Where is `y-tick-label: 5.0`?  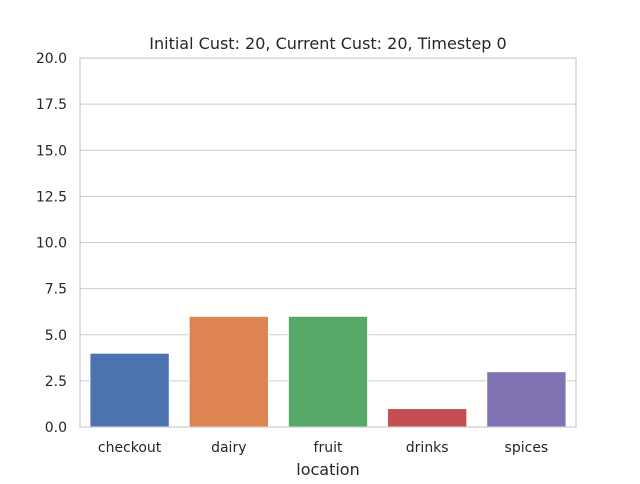 y-tick-label: 5.0 is located at coordinates (56, 336).